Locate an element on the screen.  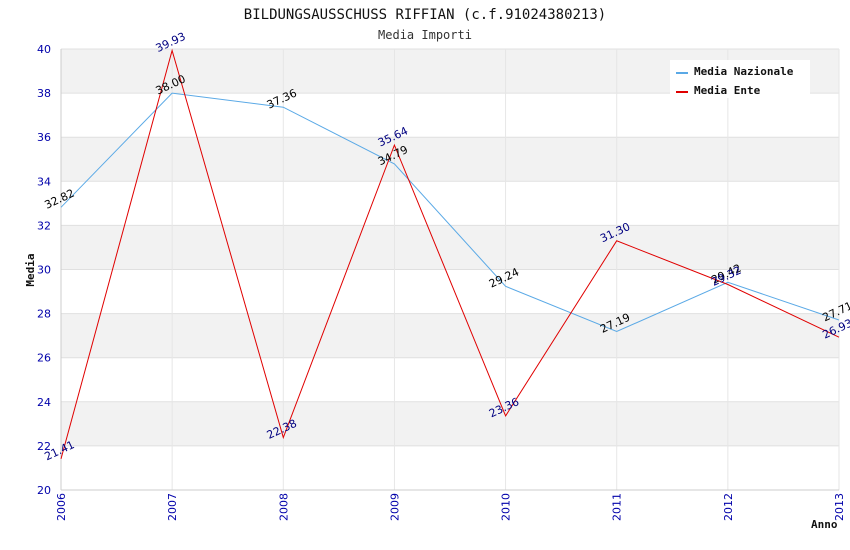
x-tick-label: 2012 is located at coordinates (728, 507).